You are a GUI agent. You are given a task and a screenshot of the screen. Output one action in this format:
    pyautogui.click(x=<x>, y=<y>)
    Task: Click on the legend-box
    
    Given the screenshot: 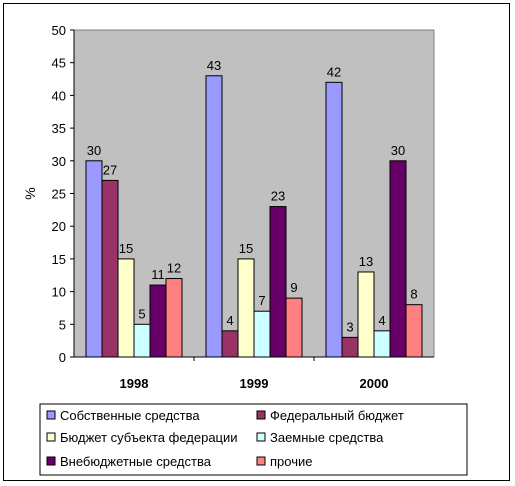 What is the action you would take?
    pyautogui.click(x=253, y=439)
    